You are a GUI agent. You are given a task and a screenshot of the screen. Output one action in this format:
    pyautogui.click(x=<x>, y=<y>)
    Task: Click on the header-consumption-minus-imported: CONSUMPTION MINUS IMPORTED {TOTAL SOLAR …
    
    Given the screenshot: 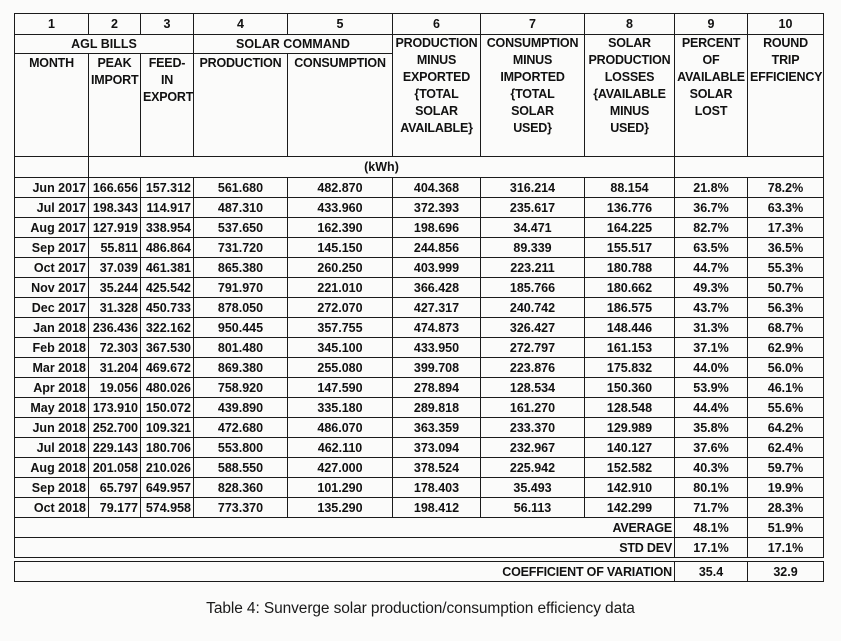 What is the action you would take?
    pyautogui.click(x=532, y=95)
    